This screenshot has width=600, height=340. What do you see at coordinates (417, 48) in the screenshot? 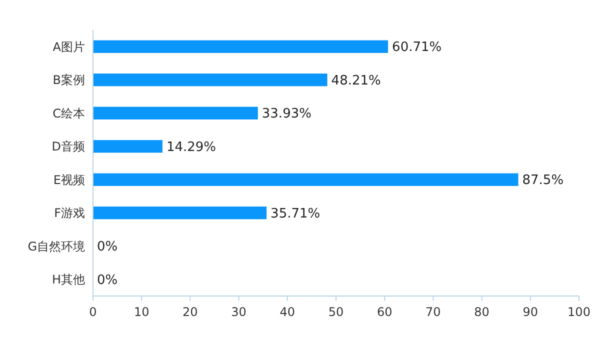
I see `data-label: 60.71%` at bounding box center [417, 48].